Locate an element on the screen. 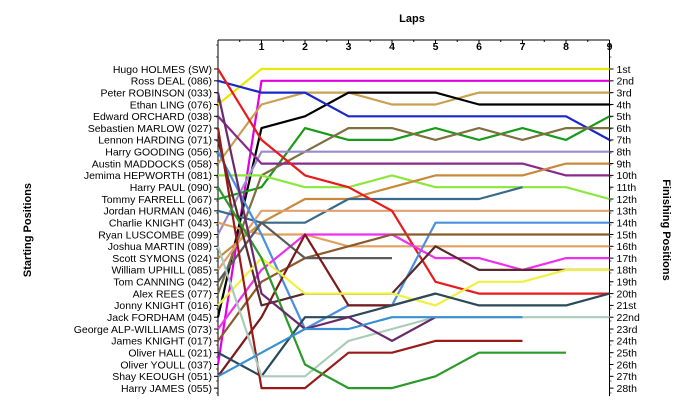  x-axis-title: Laps is located at coordinates (412, 19).